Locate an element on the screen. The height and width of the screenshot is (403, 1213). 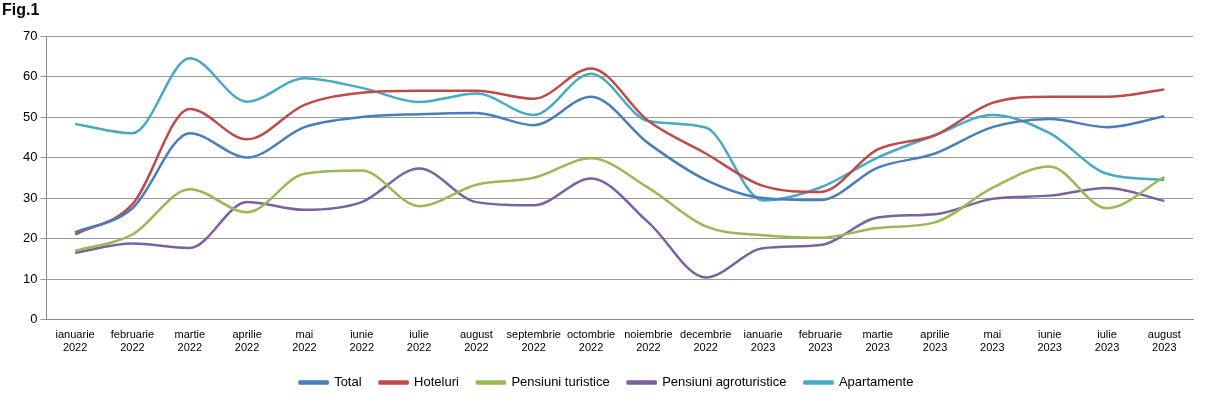
x-tick-label: decembrie 2022 is located at coordinates (706, 341).